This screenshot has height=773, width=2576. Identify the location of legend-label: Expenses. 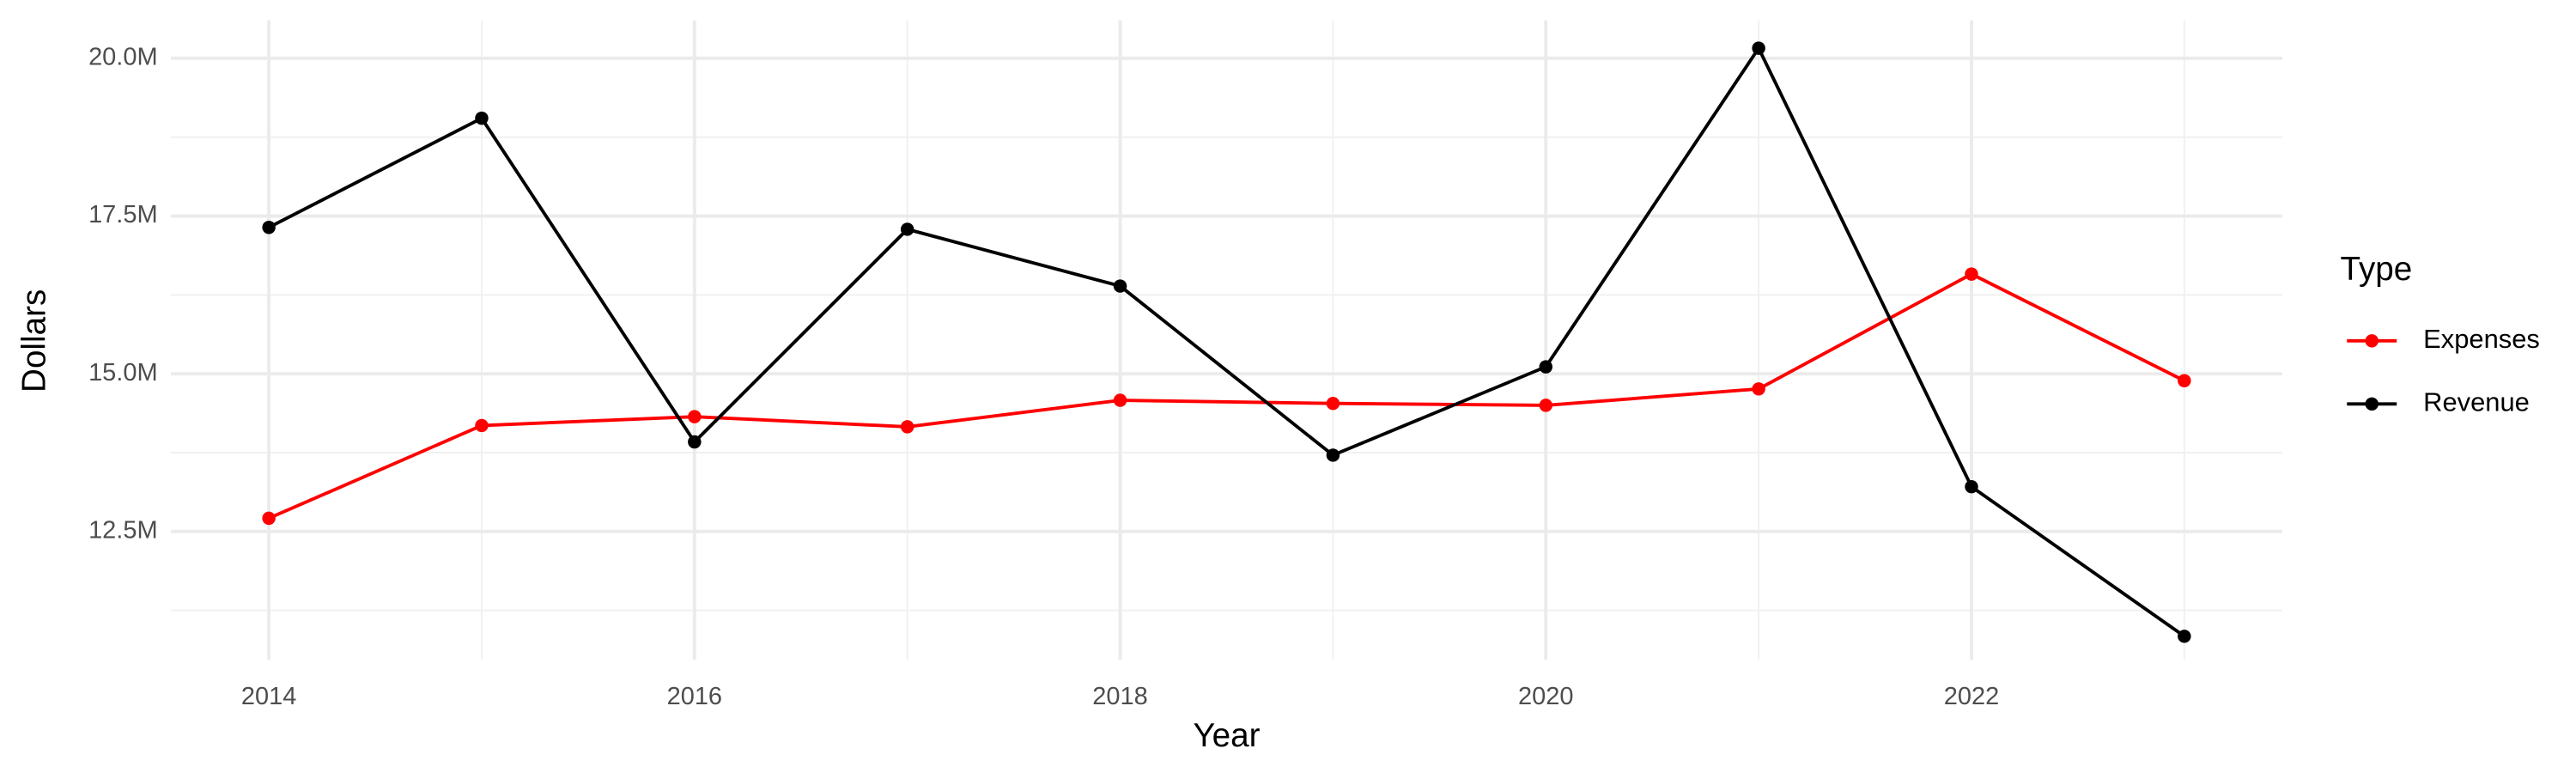
(2481, 339).